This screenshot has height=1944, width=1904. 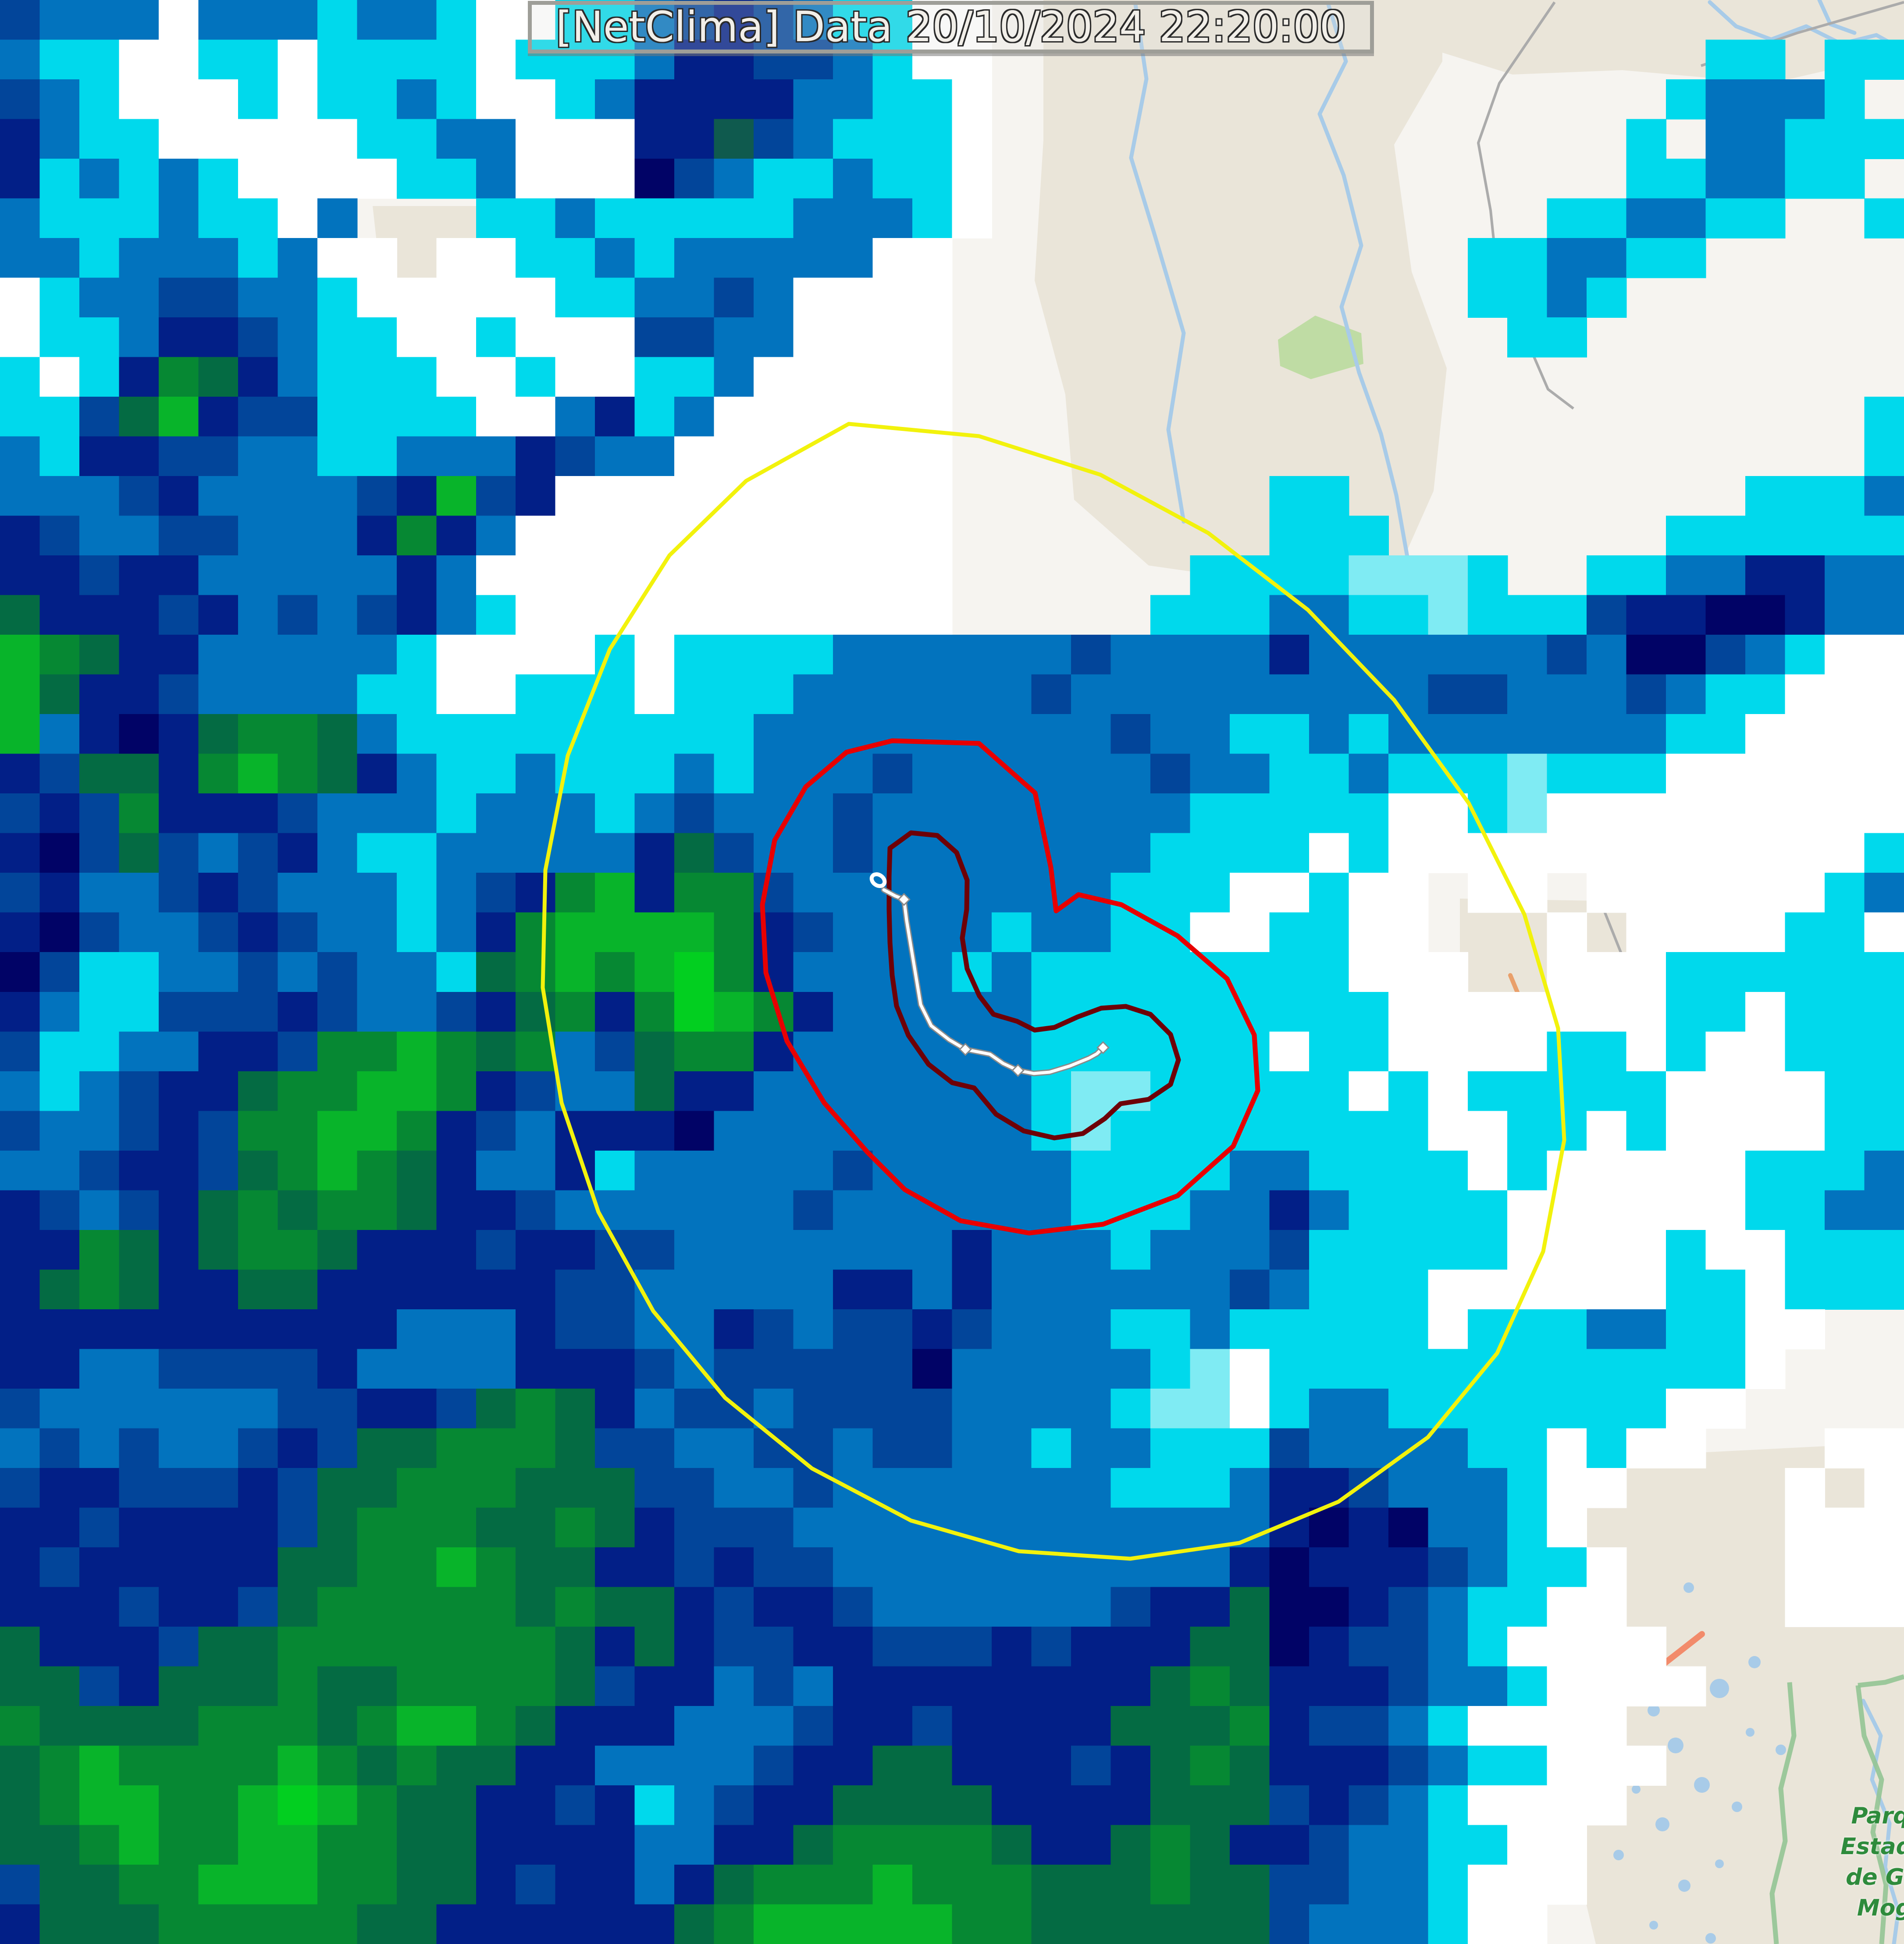 I want to click on red-storm-contour, so click(x=1010, y=987).